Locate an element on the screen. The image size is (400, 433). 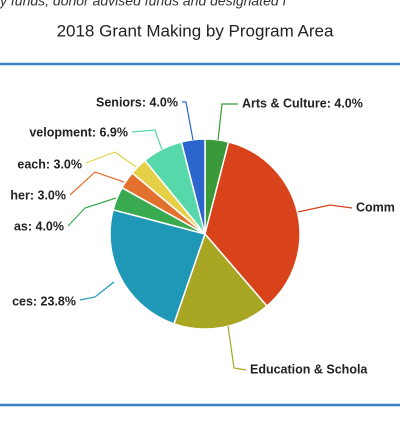
slice-label: Arts & Culture: 4.0% is located at coordinates (302, 103).